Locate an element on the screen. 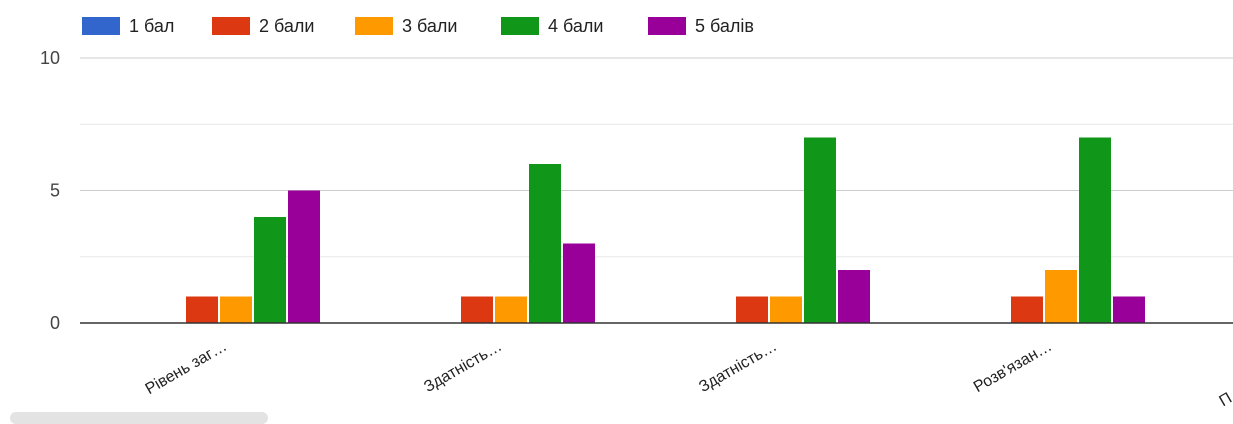 The image size is (1233, 424). y-tick-label: 0 is located at coordinates (55, 323).